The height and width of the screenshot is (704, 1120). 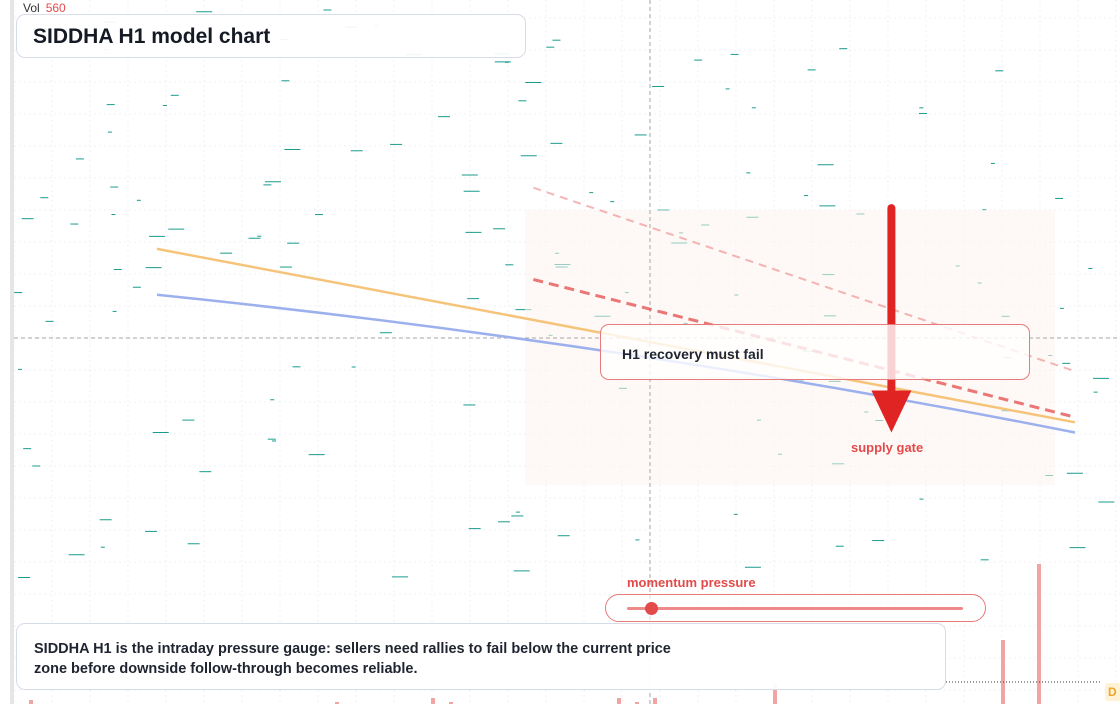 What do you see at coordinates (815, 352) in the screenshot?
I see `recovery-note-panel: H1 recovery must fail` at bounding box center [815, 352].